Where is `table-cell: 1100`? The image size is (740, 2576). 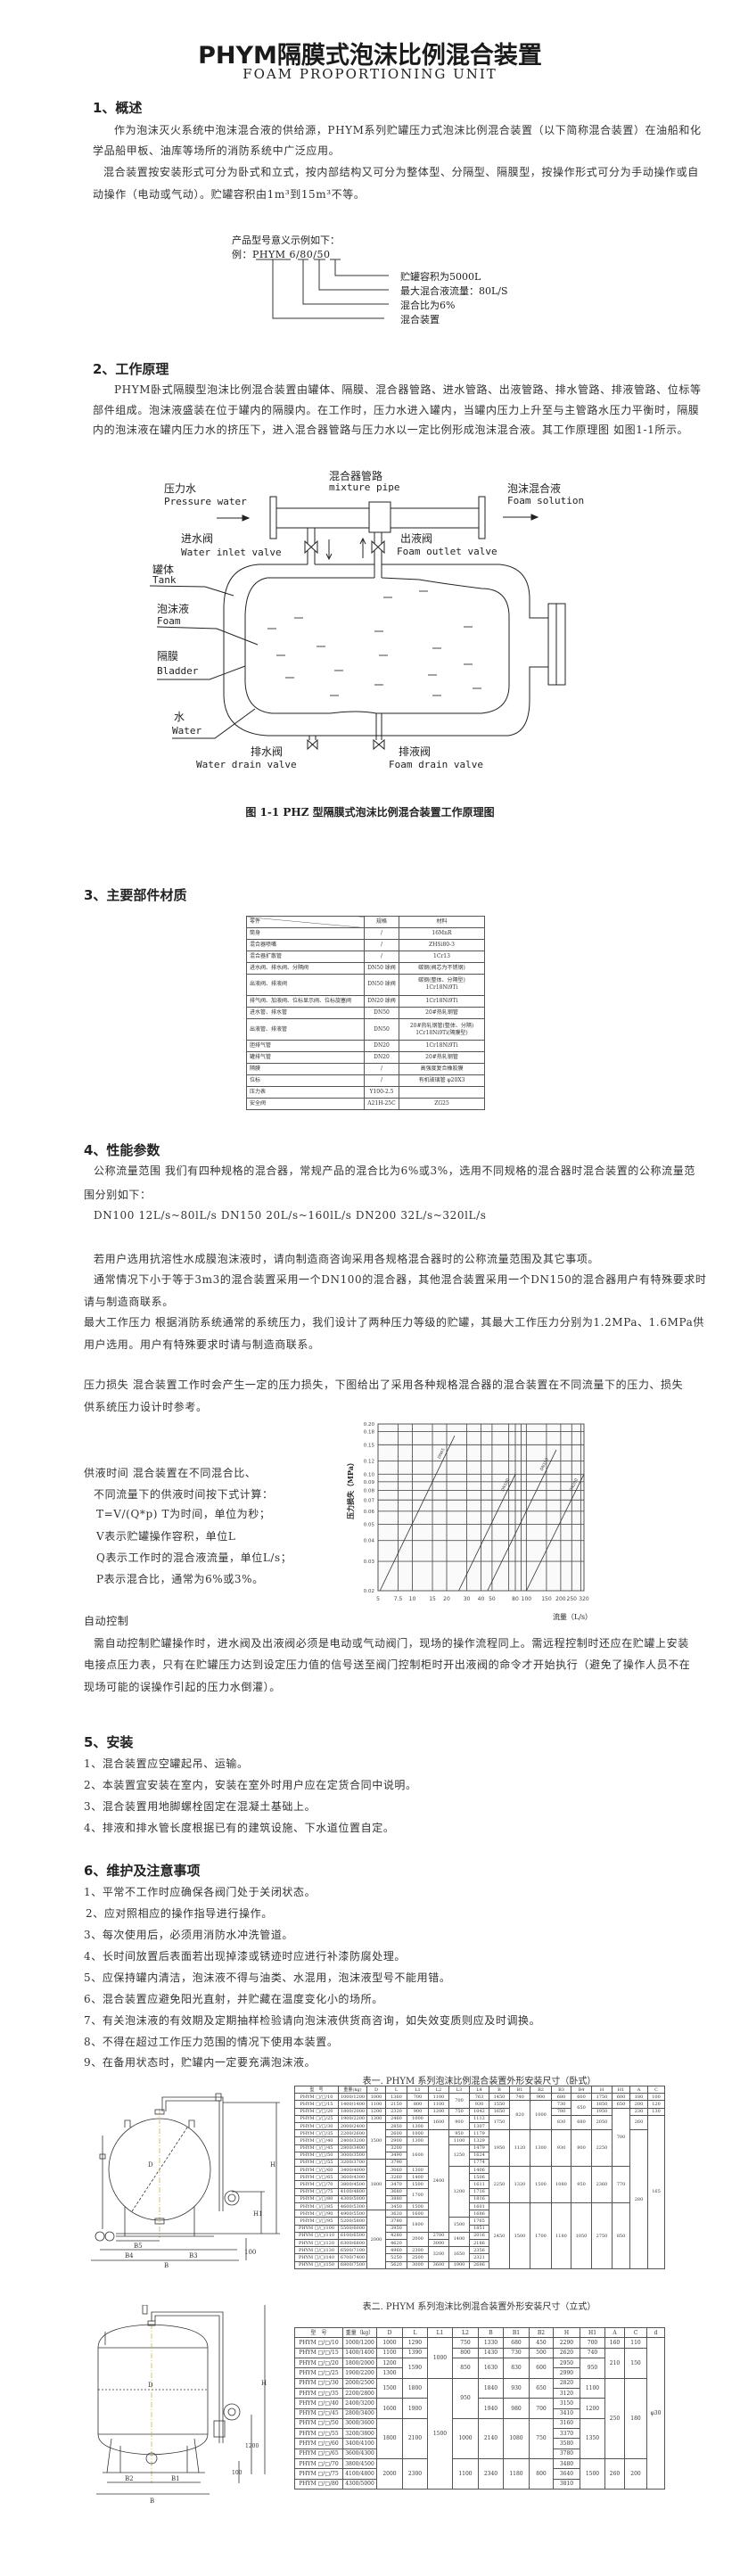
table-cell: 1100 is located at coordinates (438, 2097).